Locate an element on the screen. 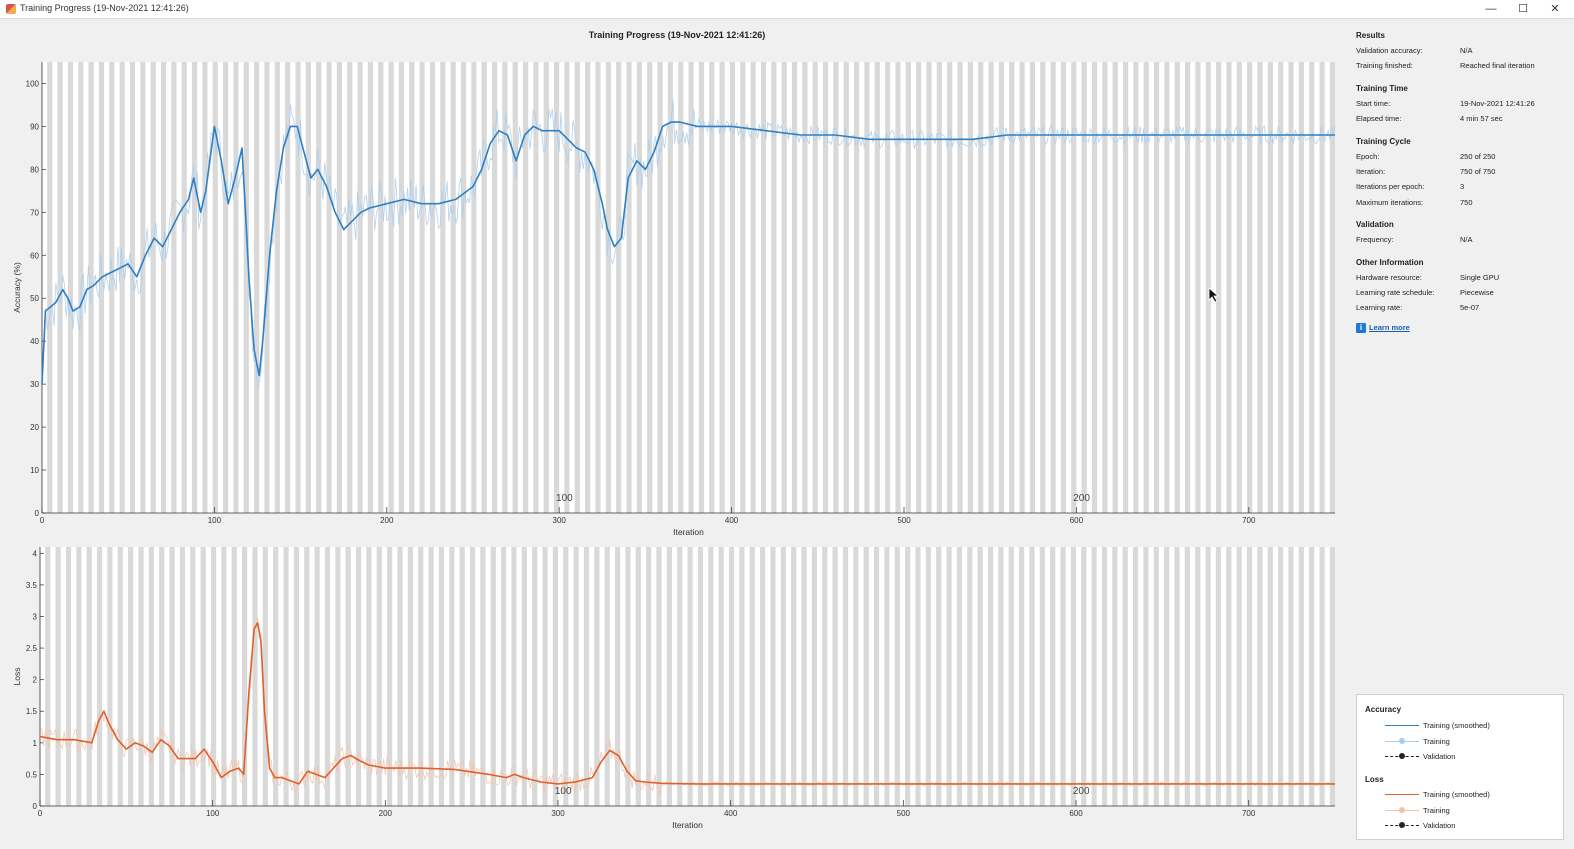 This screenshot has height=849, width=1574. loss-ytick-label: 0 is located at coordinates (35, 806).